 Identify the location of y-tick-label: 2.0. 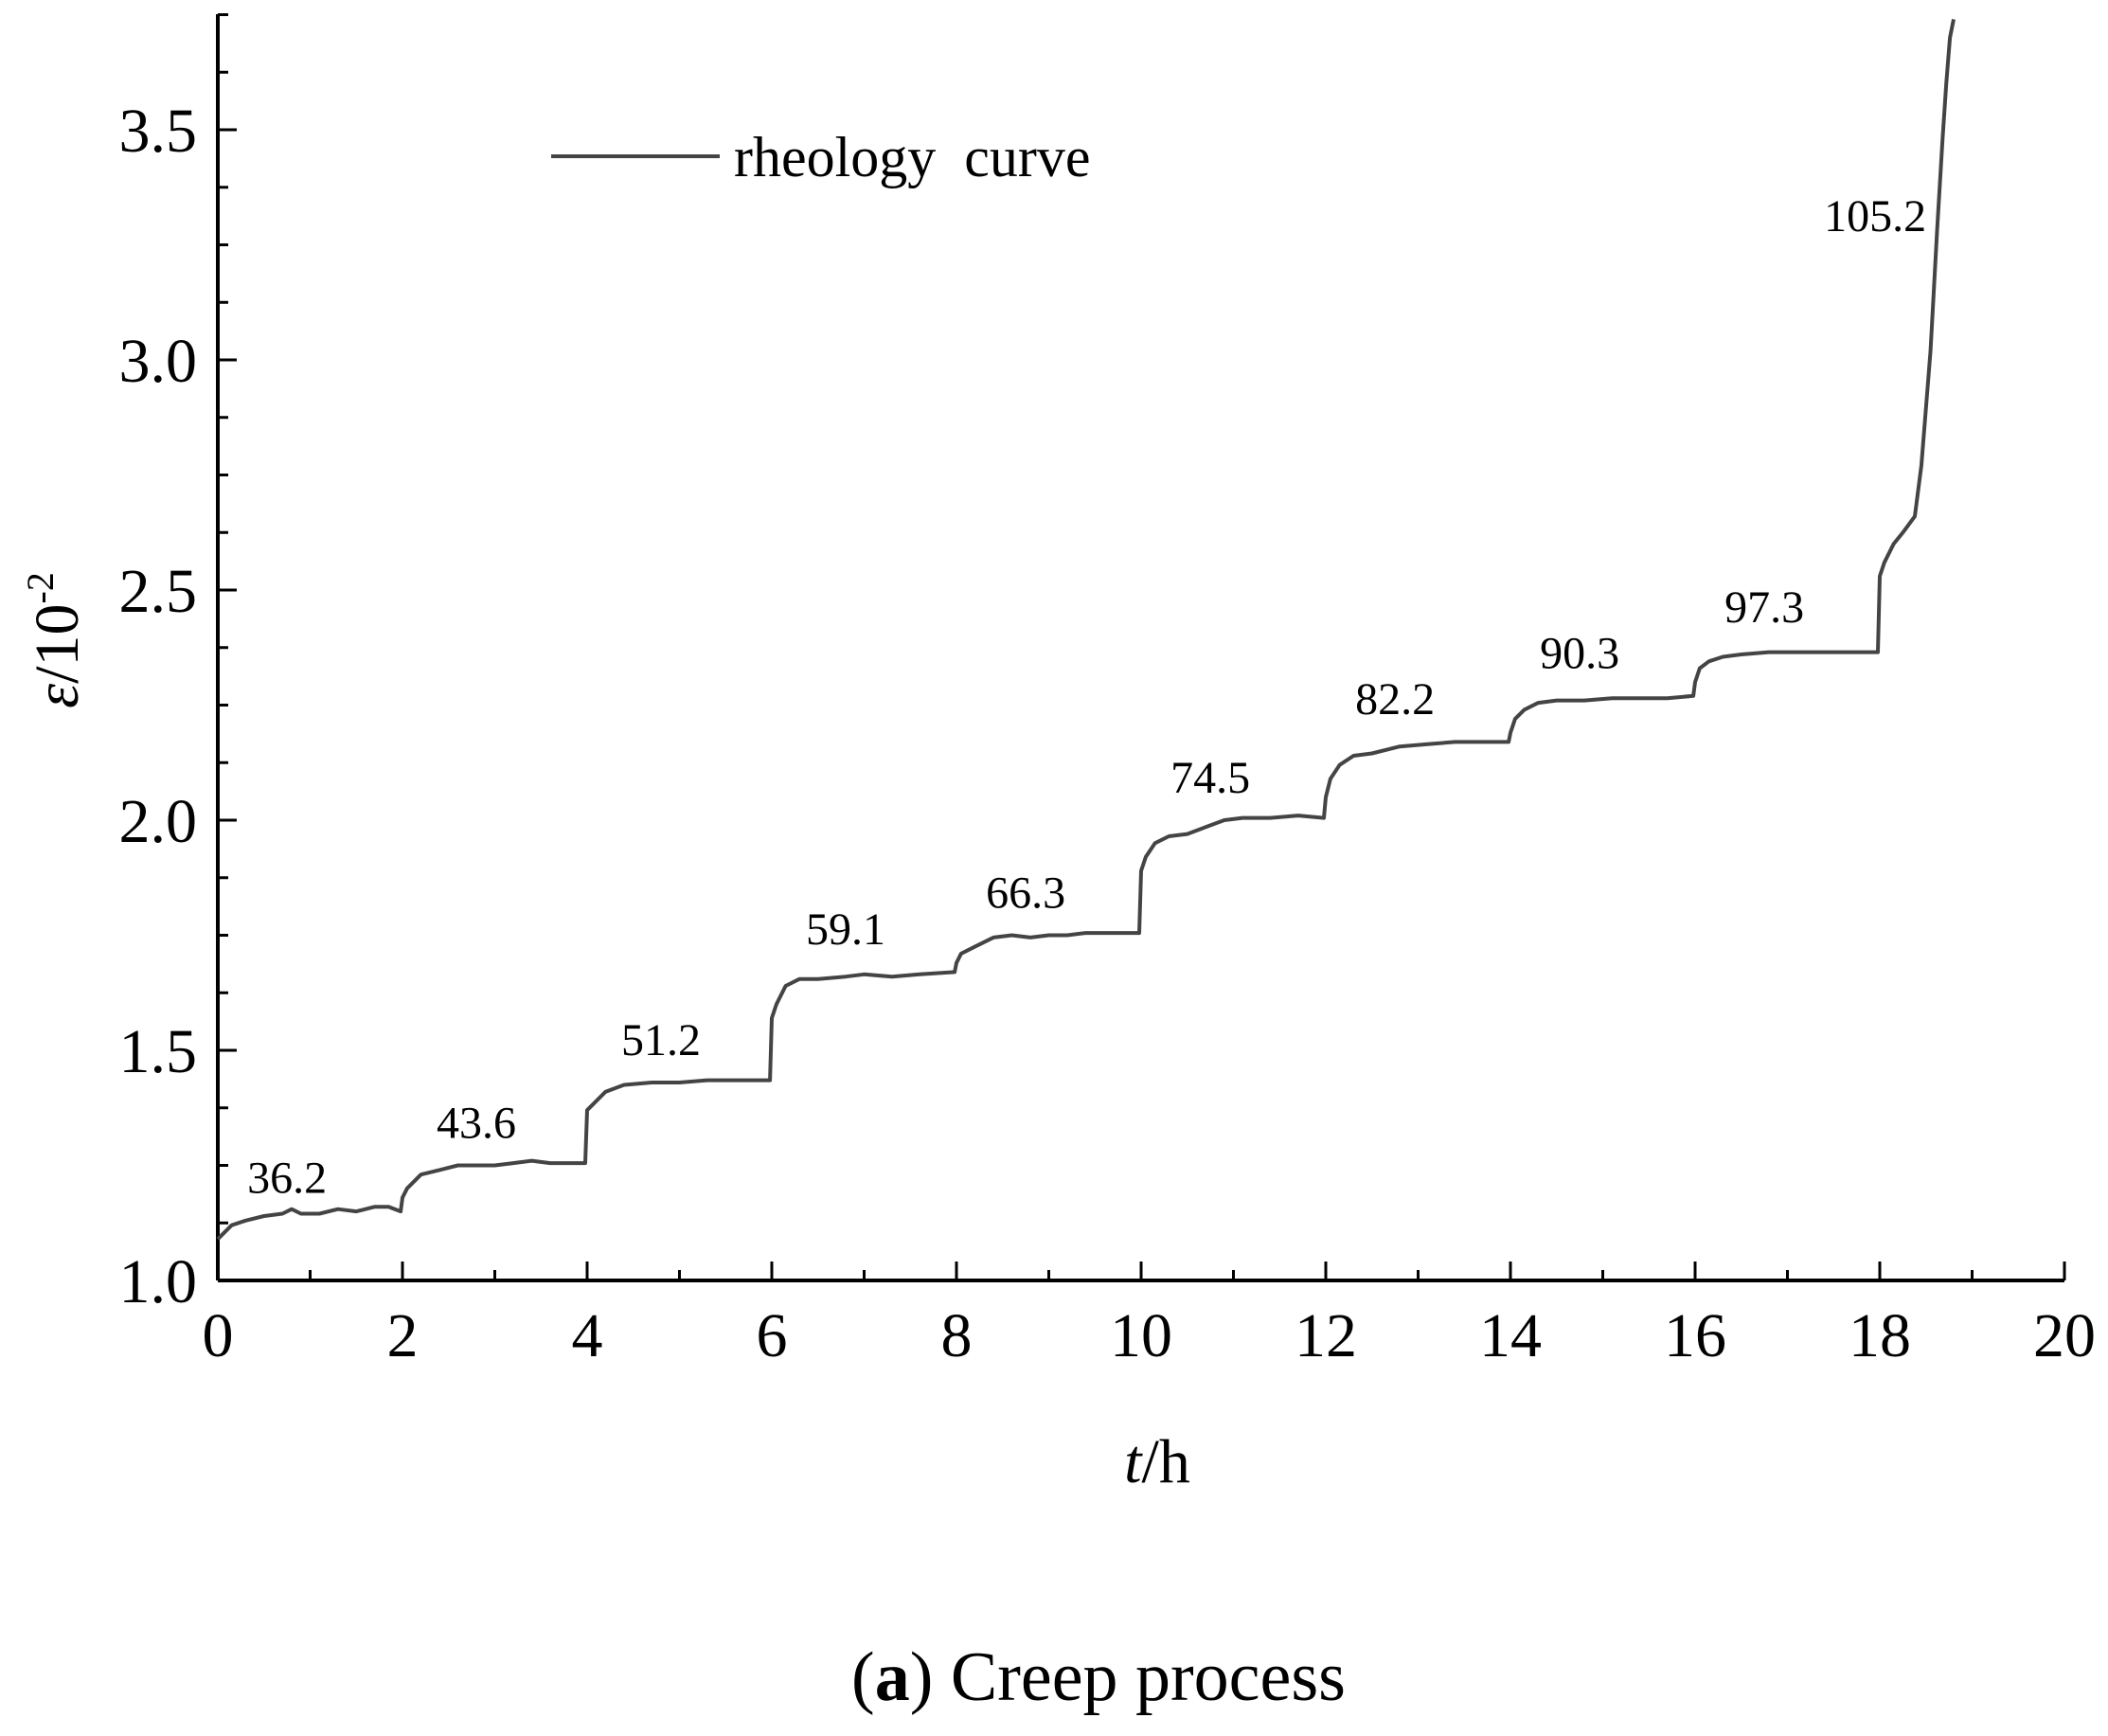
(158, 821).